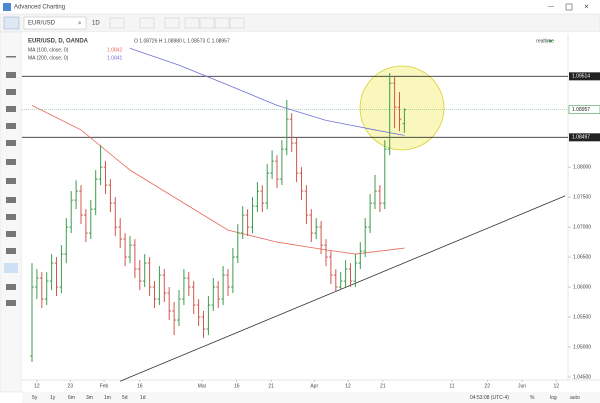 Image resolution: width=600 pixels, height=403 pixels. I want to click on window-title: Advanced Charting, so click(39, 8).